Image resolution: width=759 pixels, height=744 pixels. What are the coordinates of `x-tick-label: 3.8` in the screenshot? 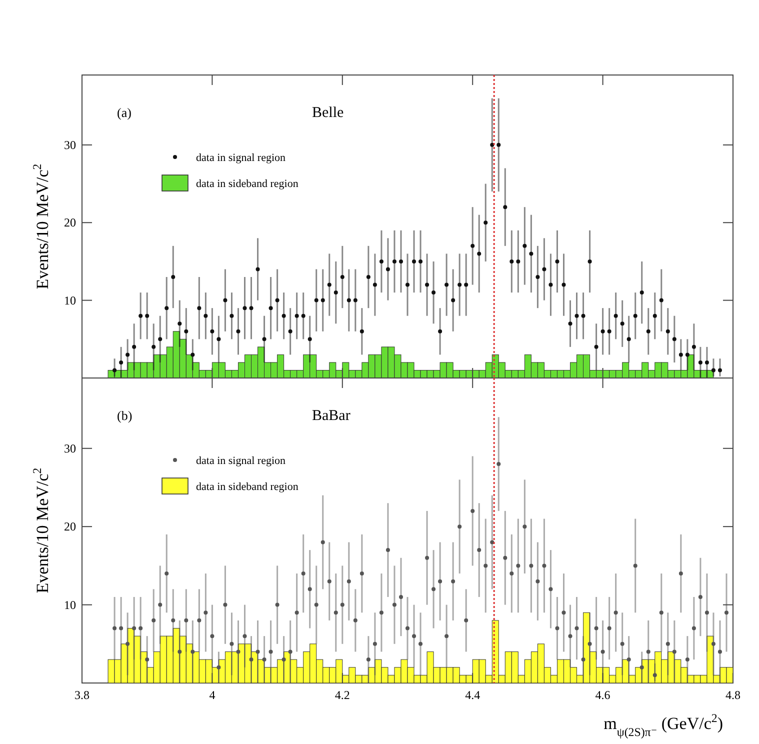 It's located at (82, 695).